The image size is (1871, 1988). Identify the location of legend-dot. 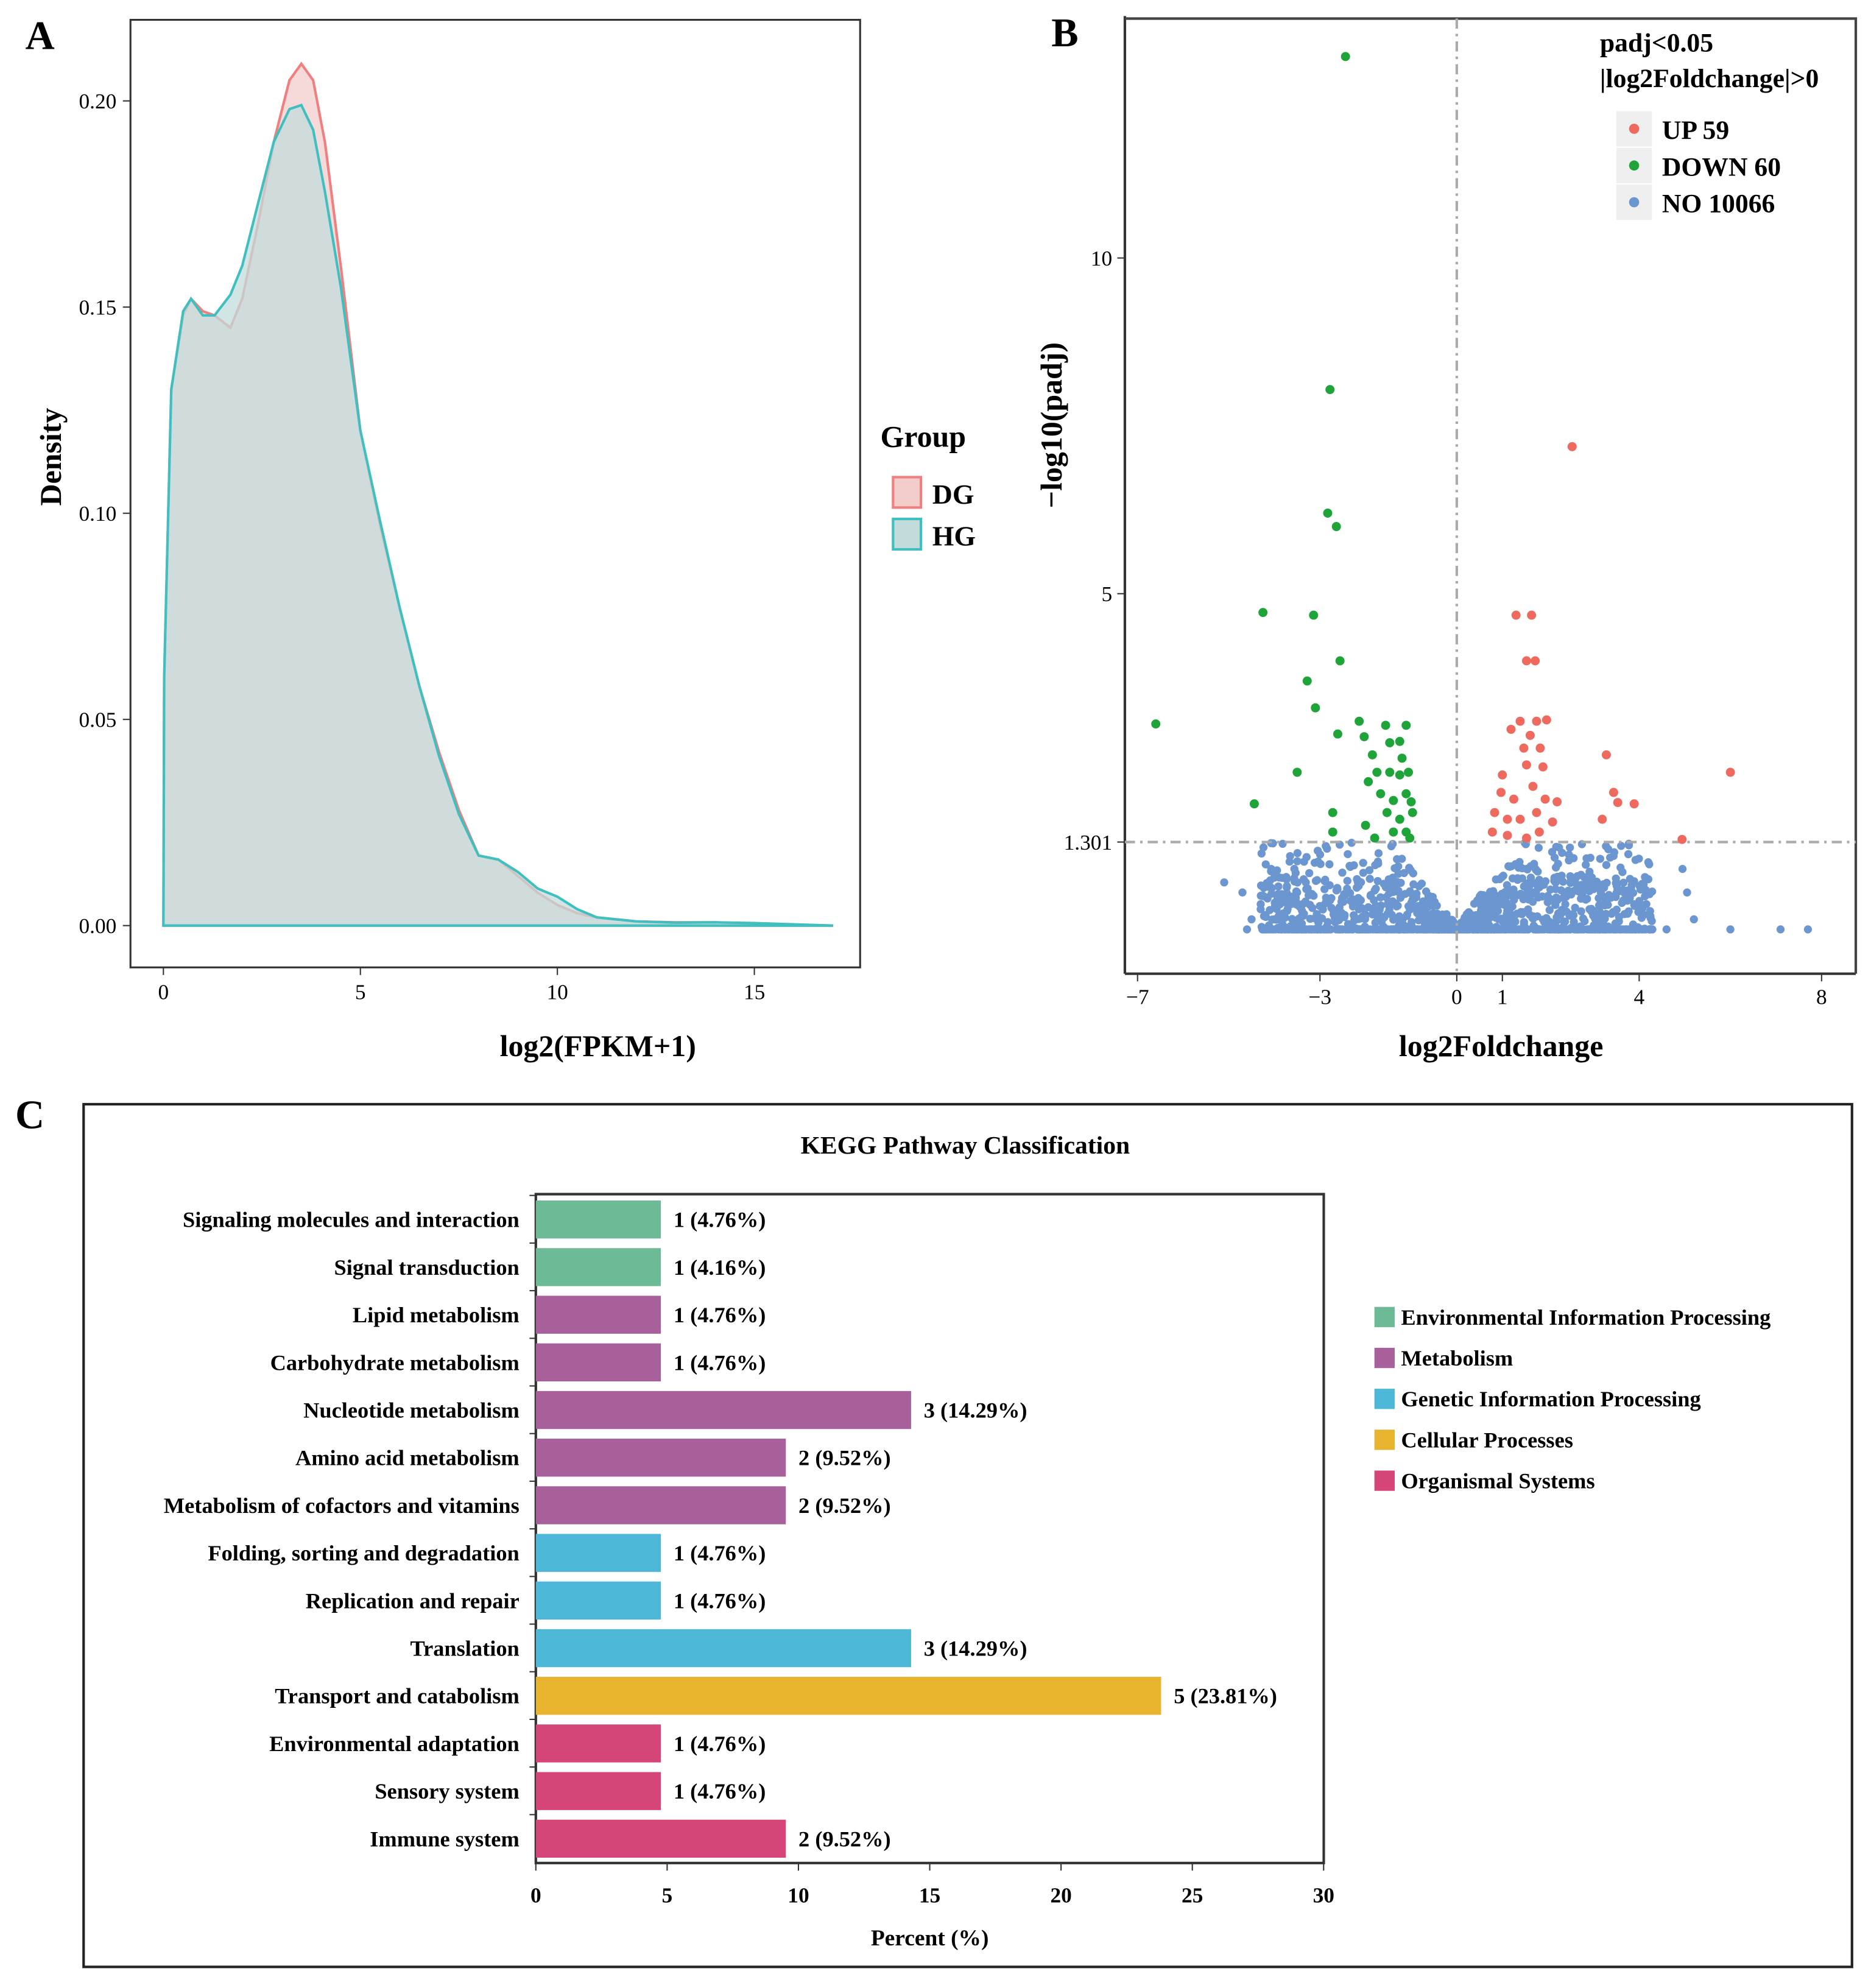
(1634, 165).